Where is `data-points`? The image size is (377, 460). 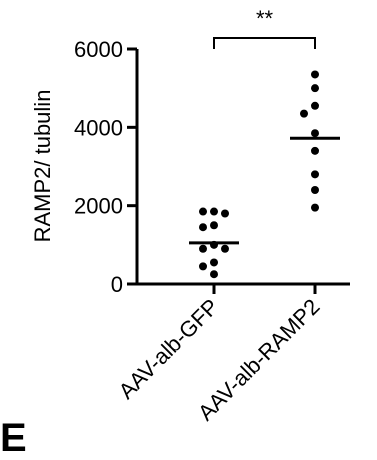
data-points is located at coordinates (259, 174).